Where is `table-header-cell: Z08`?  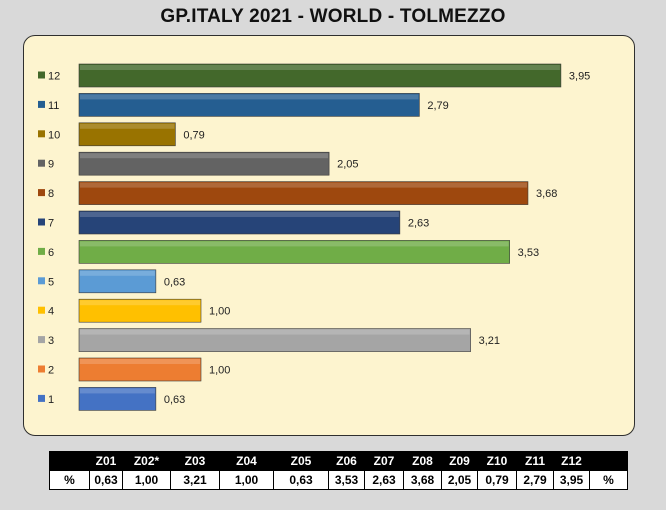
table-header-cell: Z08 is located at coordinates (422, 461).